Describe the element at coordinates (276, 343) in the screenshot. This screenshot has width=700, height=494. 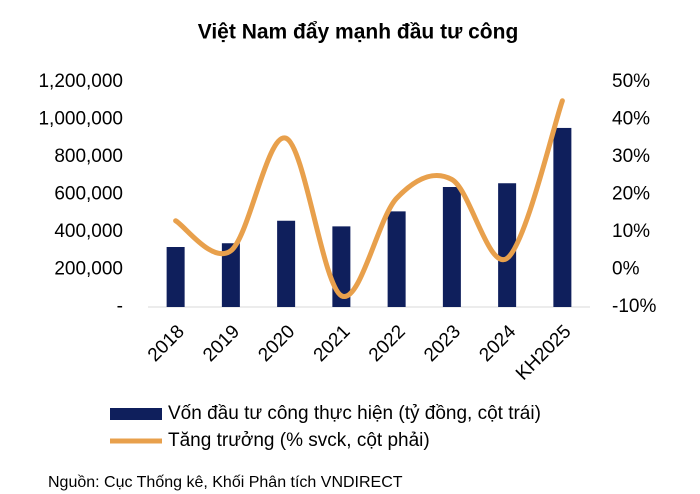
I see `x-tick-label: 2020` at that location.